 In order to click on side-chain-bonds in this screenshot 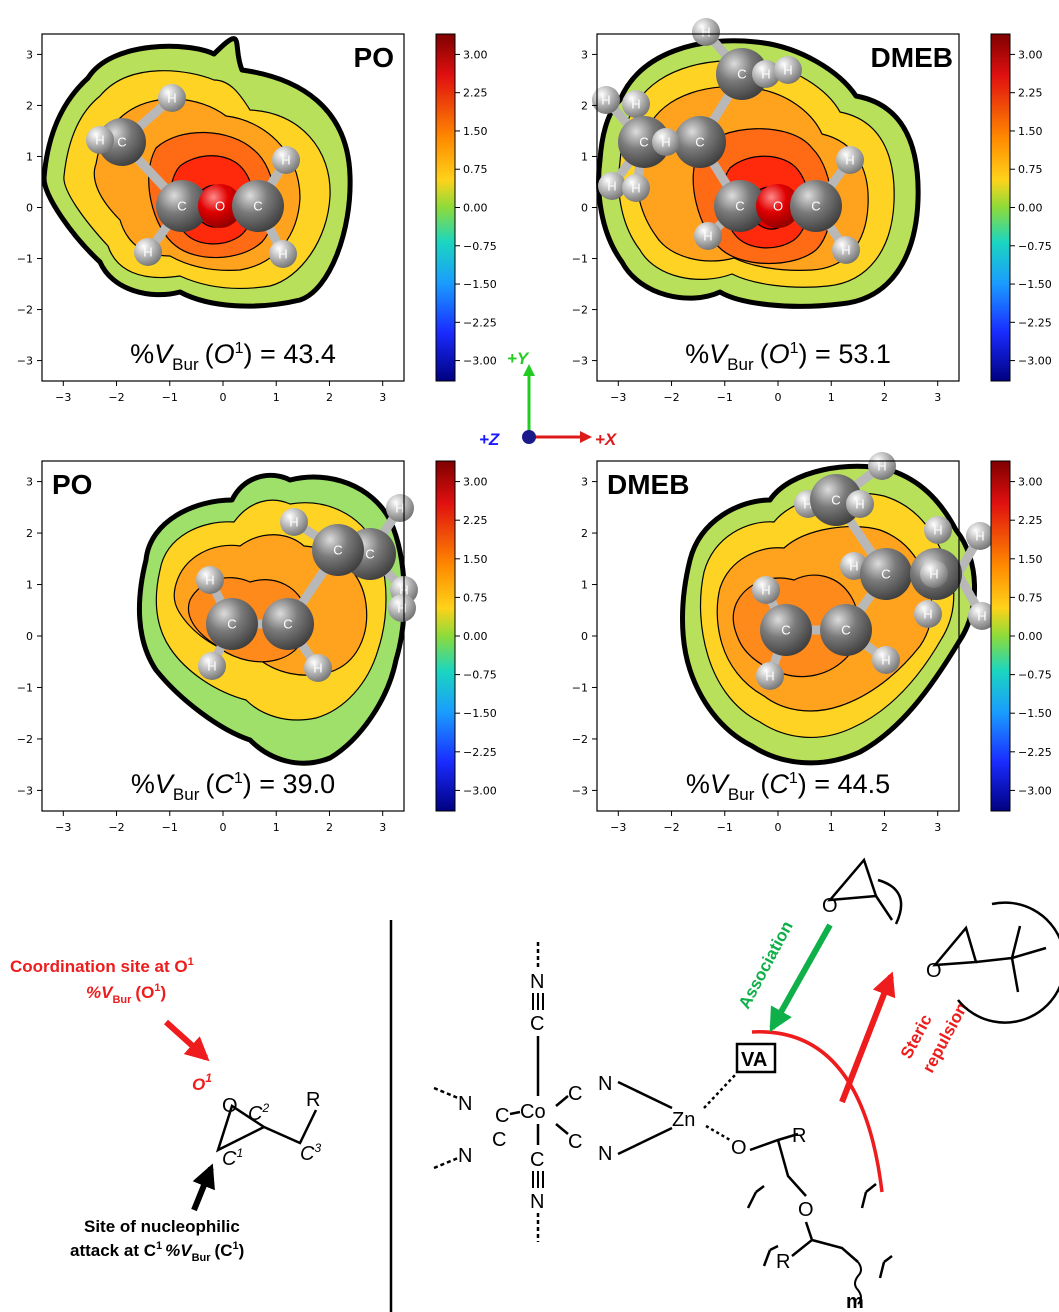, I will do `click(290, 1127)`.